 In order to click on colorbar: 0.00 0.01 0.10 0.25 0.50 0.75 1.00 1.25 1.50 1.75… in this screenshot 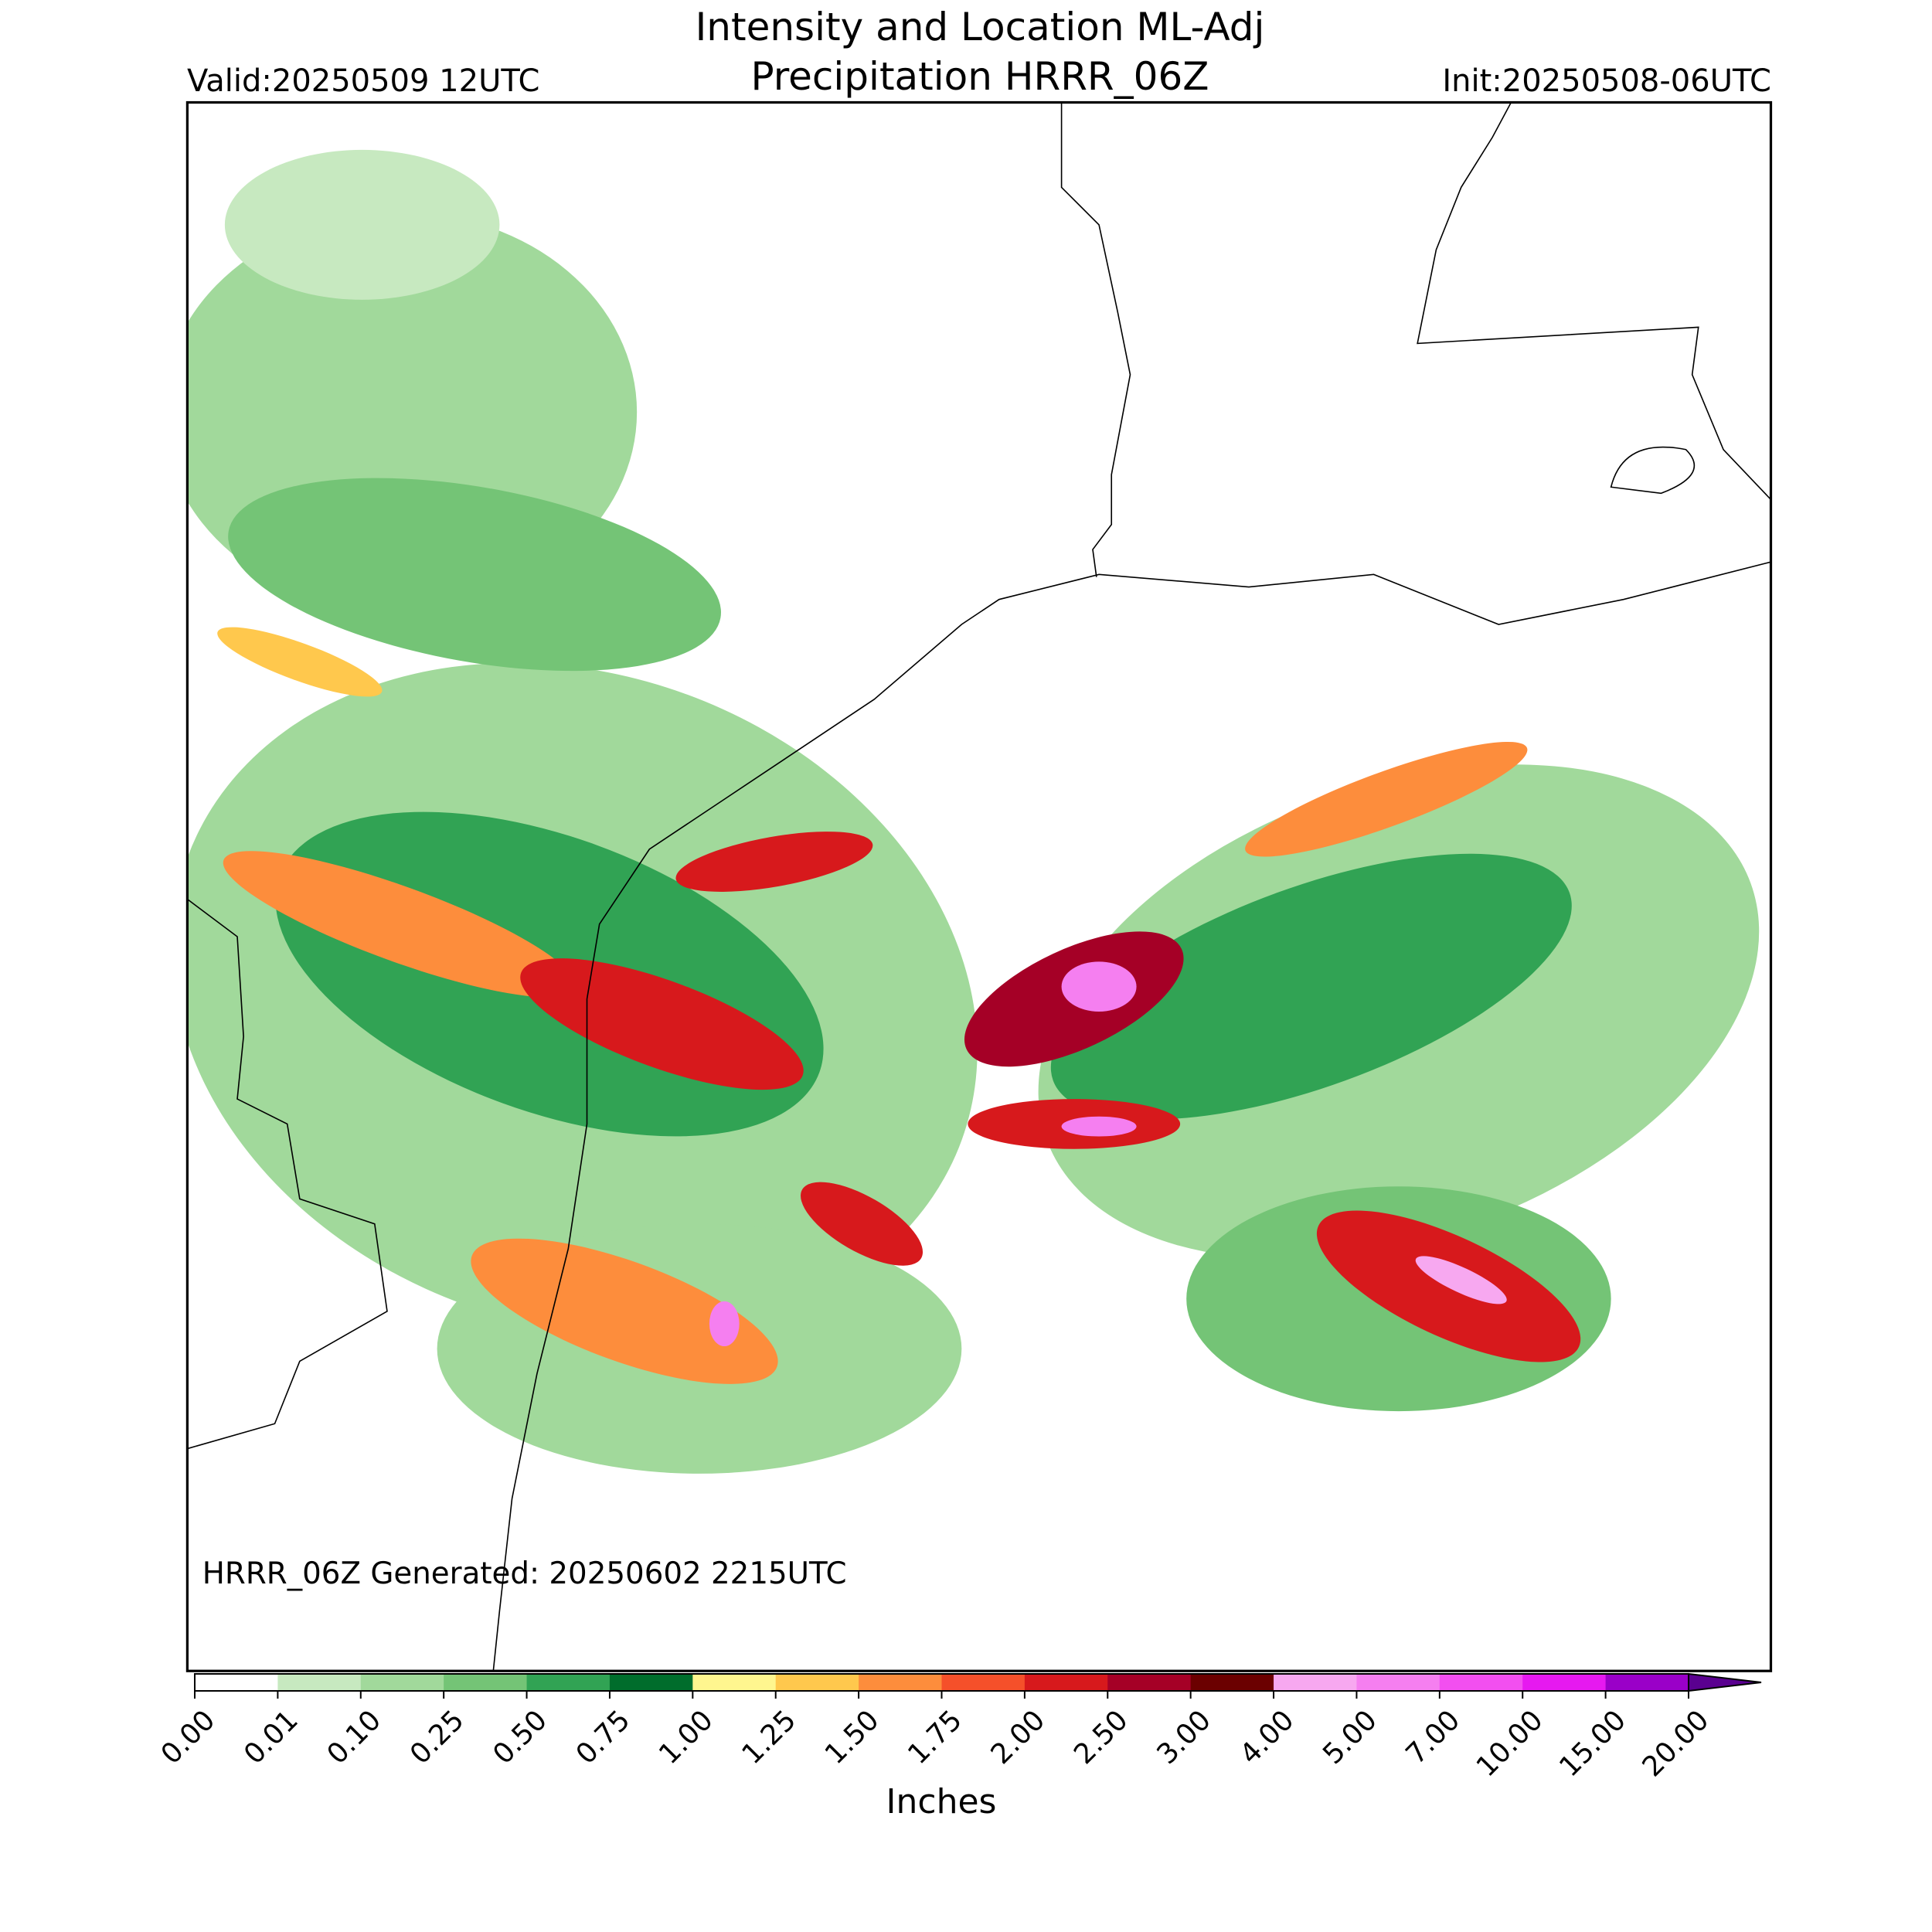, I will do `click(958, 1728)`.